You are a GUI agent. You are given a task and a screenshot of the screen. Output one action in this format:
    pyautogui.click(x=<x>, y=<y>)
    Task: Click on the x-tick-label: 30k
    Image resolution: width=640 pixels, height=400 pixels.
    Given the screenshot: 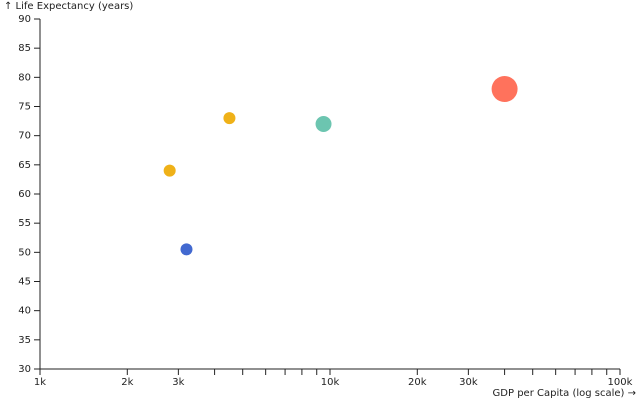 What is the action you would take?
    pyautogui.click(x=468, y=382)
    